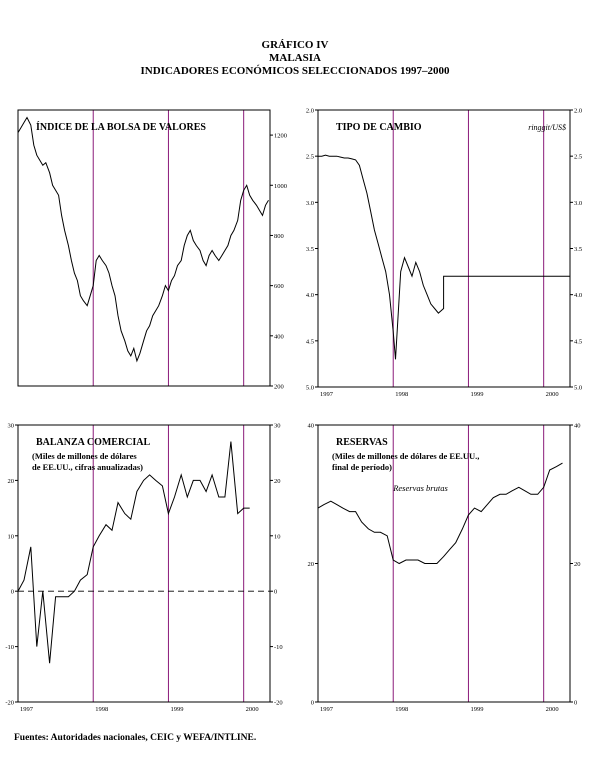 This screenshot has height=776, width=590. I want to click on trade-y-tick-label-right: -10, so click(278, 647).